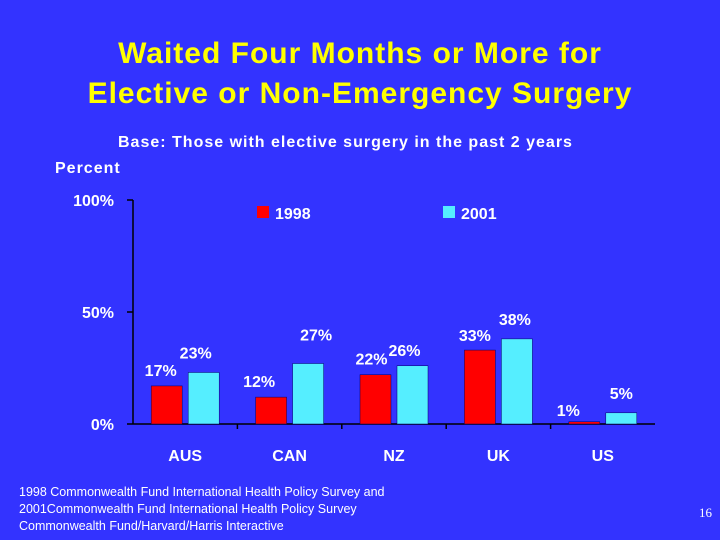 Image resolution: width=720 pixels, height=540 pixels. I want to click on data-label: 12%, so click(259, 382).